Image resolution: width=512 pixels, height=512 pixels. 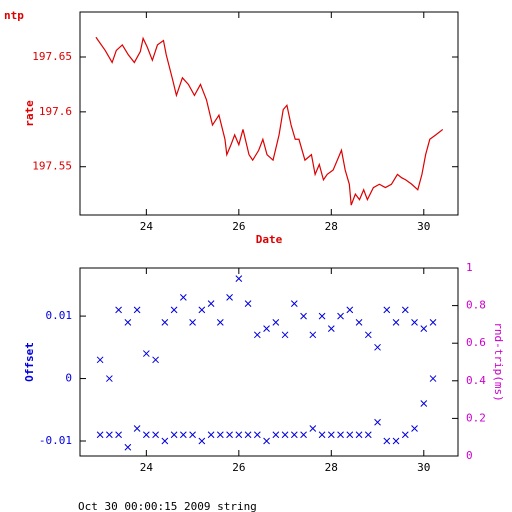 What do you see at coordinates (469, 455) in the screenshot?
I see `y2-tick-label: 0` at bounding box center [469, 455].